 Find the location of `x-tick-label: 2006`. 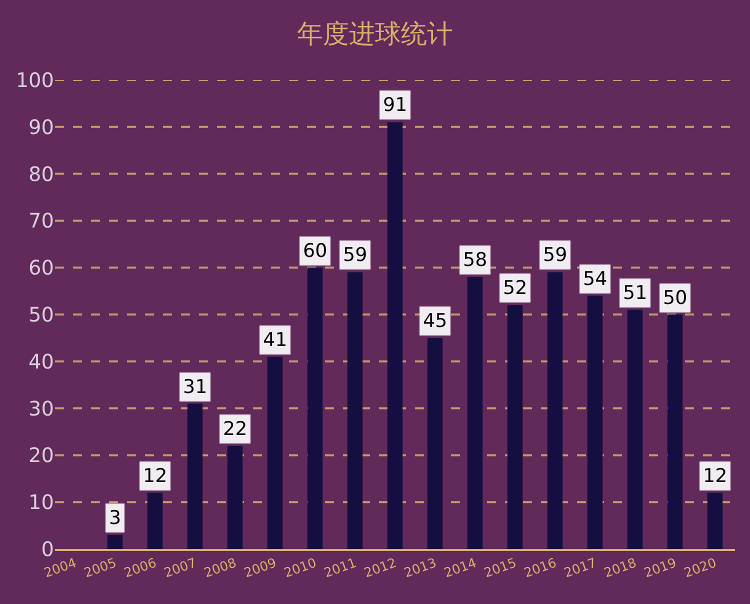

x-tick-label: 2006 is located at coordinates (140, 569).